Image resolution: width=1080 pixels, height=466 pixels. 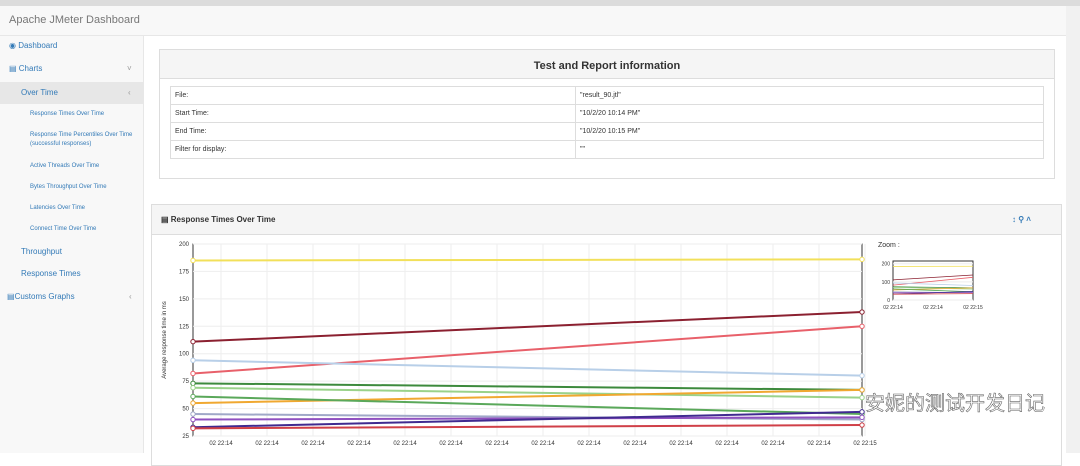 What do you see at coordinates (955, 403) in the screenshot?
I see `watermark: 安妮的测试开发日记` at bounding box center [955, 403].